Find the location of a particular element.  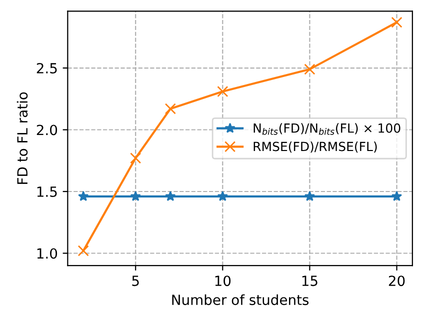

y-tick-label: 2.0 is located at coordinates (47, 130).